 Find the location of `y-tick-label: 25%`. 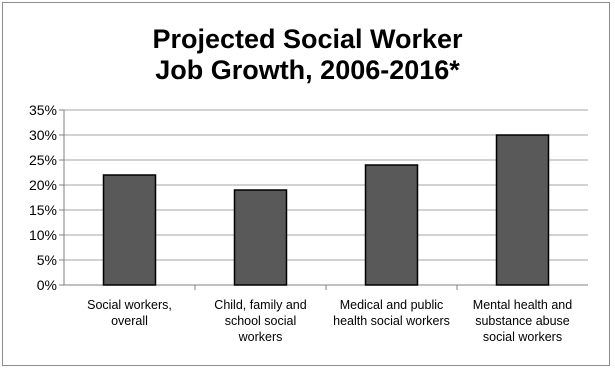

y-tick-label: 25% is located at coordinates (43, 160).